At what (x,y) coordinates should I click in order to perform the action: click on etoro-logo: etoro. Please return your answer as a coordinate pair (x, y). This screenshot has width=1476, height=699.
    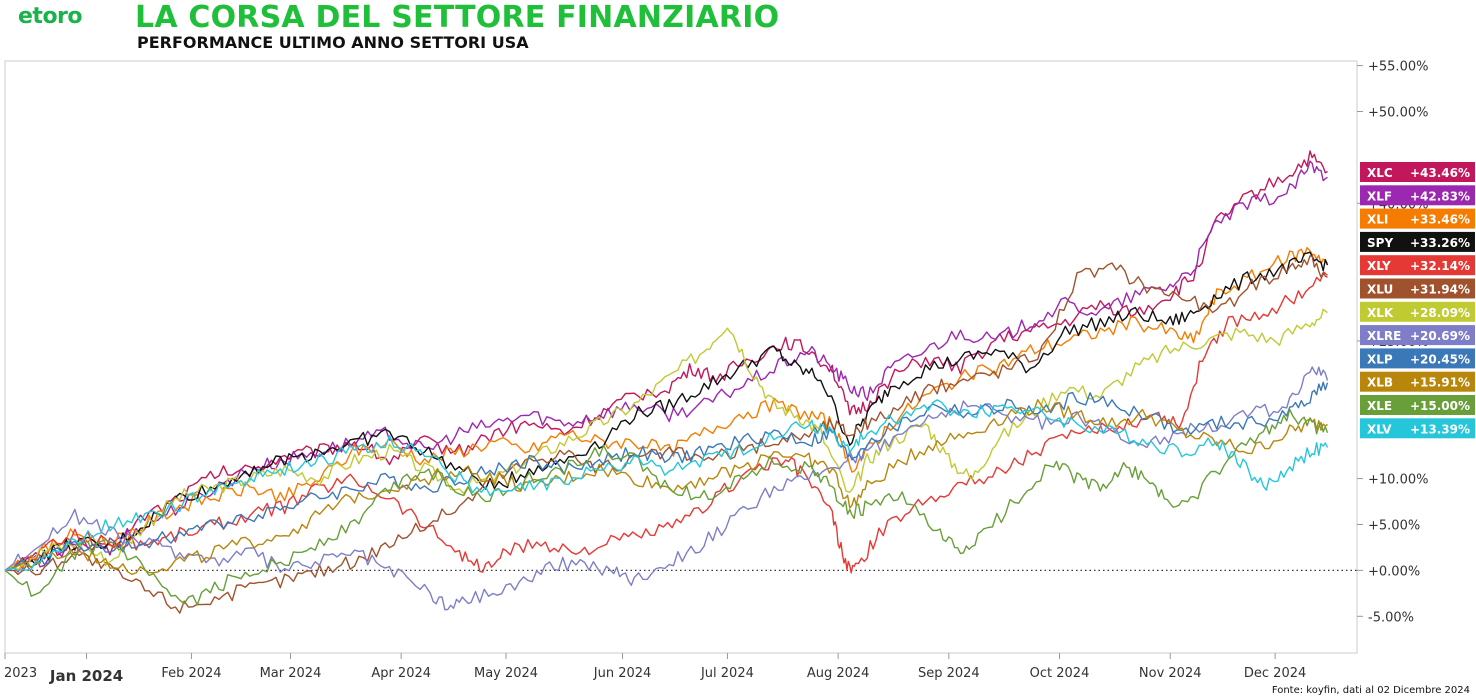
    Looking at the image, I should click on (50, 16).